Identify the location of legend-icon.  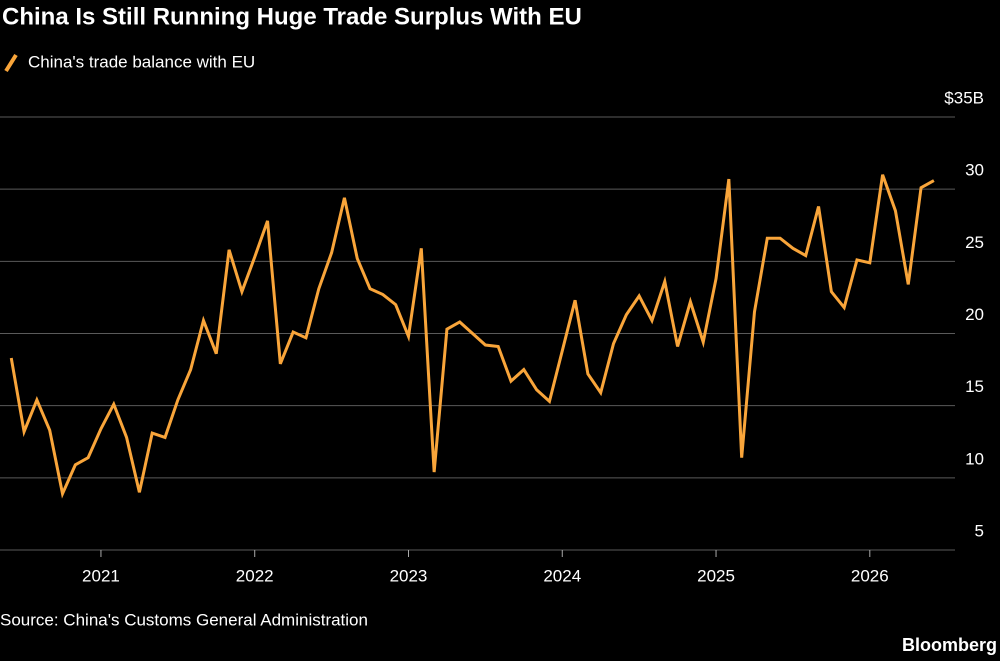
(11, 63).